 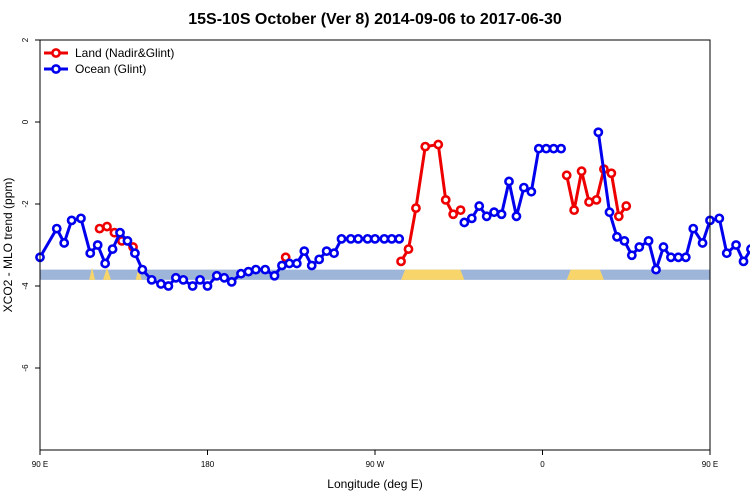 What do you see at coordinates (25, 204) in the screenshot?
I see `y-tick-label: -2` at bounding box center [25, 204].